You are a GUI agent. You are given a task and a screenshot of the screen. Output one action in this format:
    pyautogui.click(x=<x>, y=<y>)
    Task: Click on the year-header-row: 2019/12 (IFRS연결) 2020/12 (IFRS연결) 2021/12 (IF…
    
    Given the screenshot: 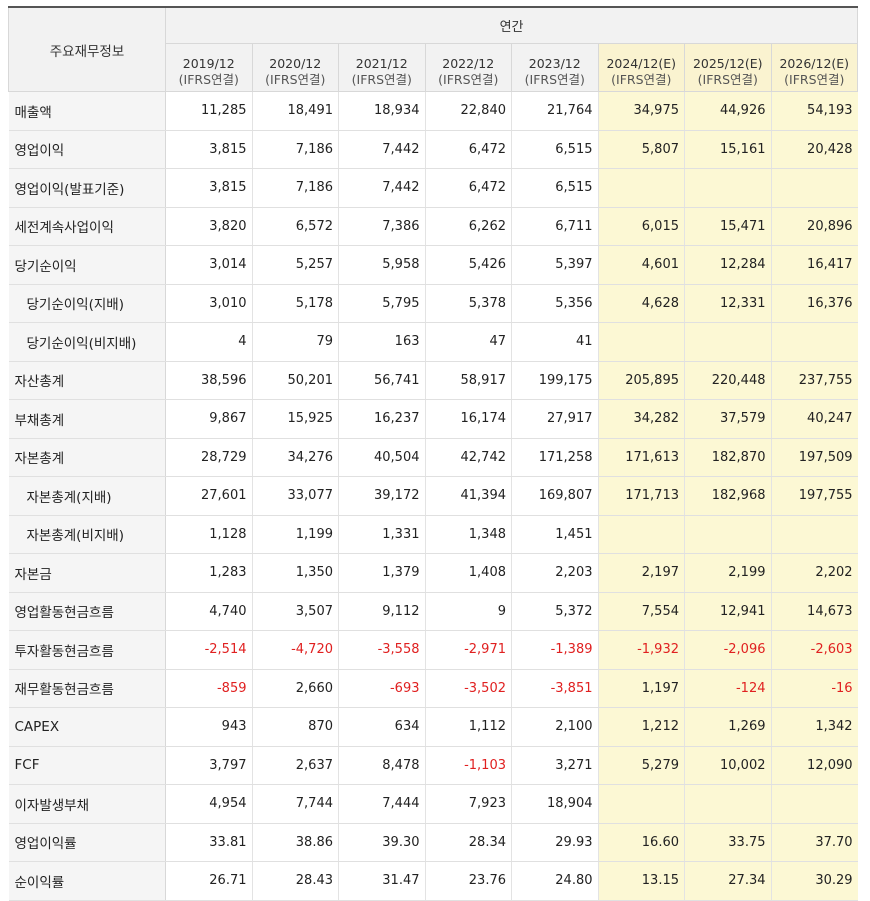 What is the action you would take?
    pyautogui.click(x=434, y=67)
    